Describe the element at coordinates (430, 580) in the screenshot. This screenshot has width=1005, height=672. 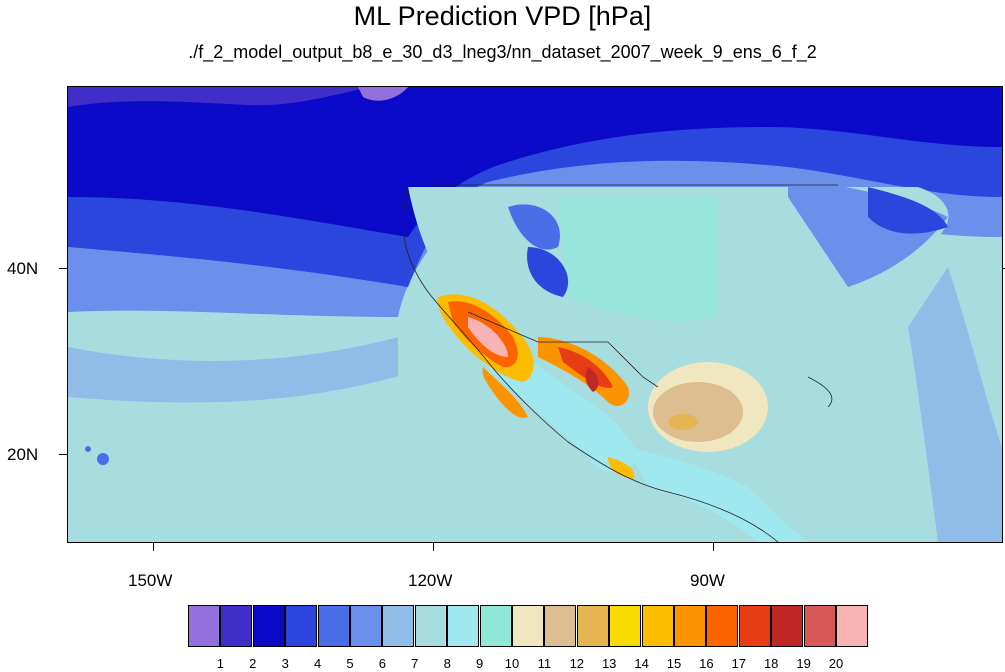
I see `lon-label-120w: 120W` at that location.